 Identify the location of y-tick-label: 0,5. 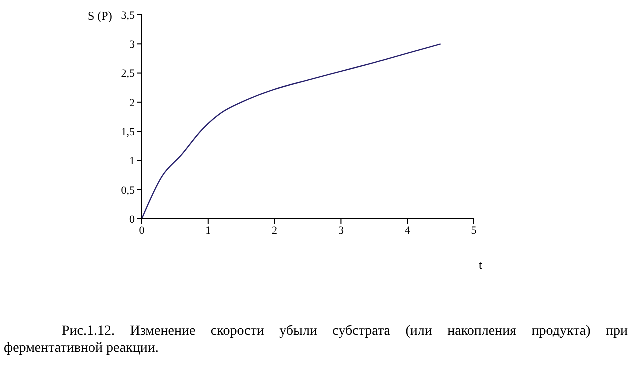
(128, 190).